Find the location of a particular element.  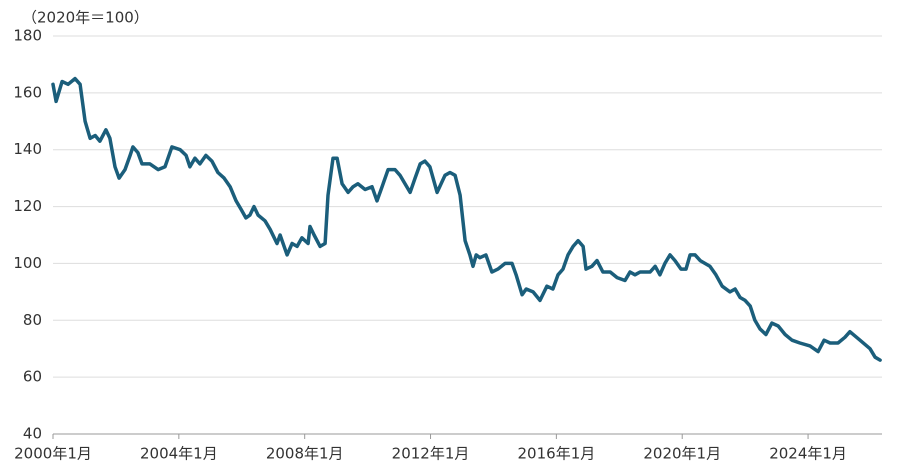

y-tick-label: 100 is located at coordinates (27, 263).